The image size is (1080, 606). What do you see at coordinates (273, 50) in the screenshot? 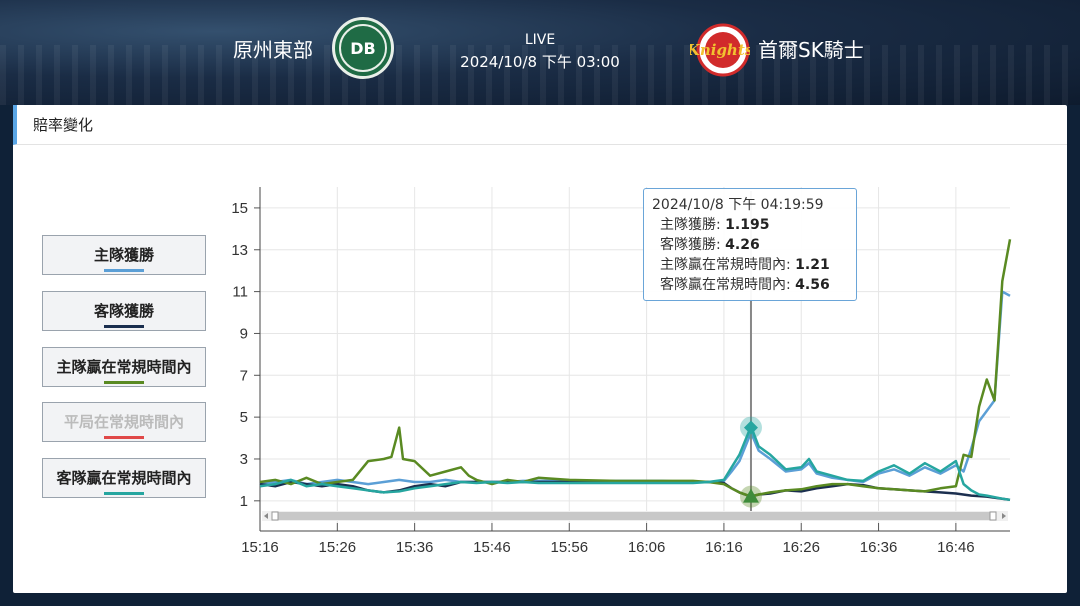
I see `home-team-name: 原州東部` at bounding box center [273, 50].